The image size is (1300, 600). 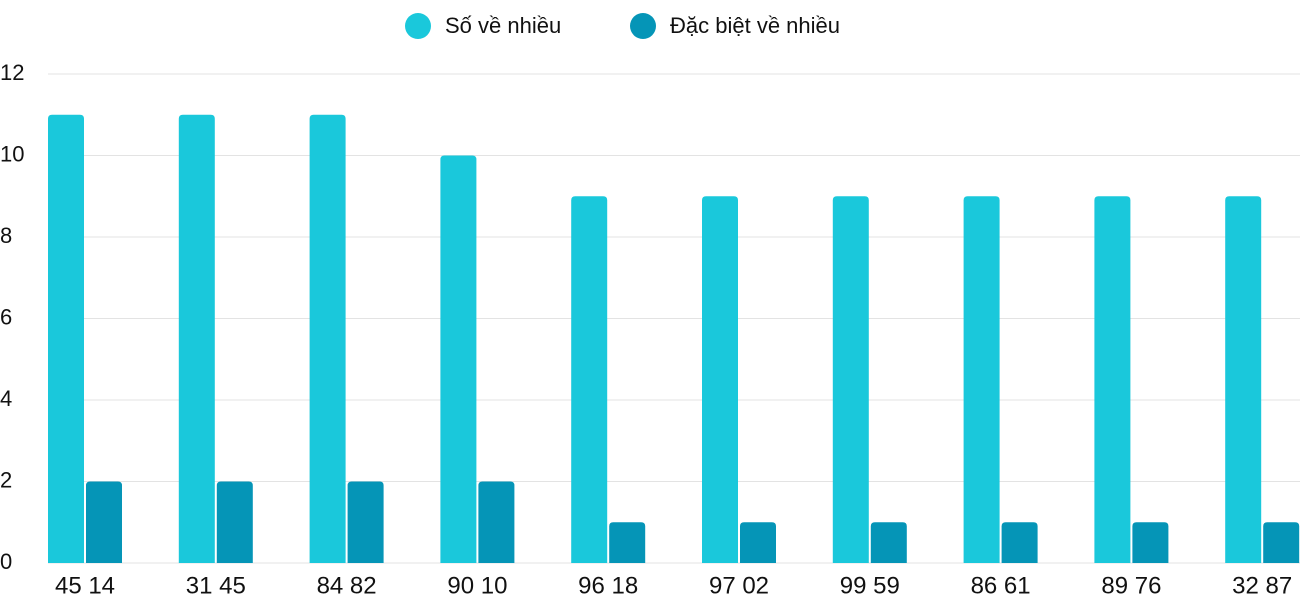 I want to click on x-tick-label: 86 61, so click(x=1001, y=585).